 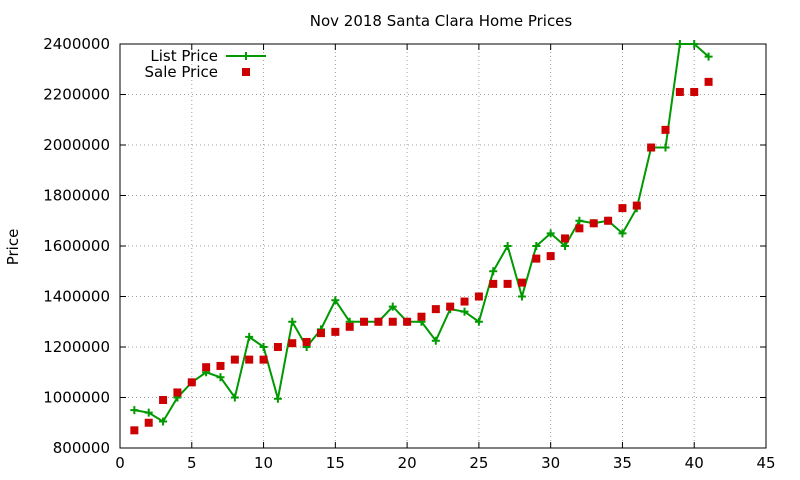 What do you see at coordinates (192, 463) in the screenshot?
I see `x-tick-label: 5` at bounding box center [192, 463].